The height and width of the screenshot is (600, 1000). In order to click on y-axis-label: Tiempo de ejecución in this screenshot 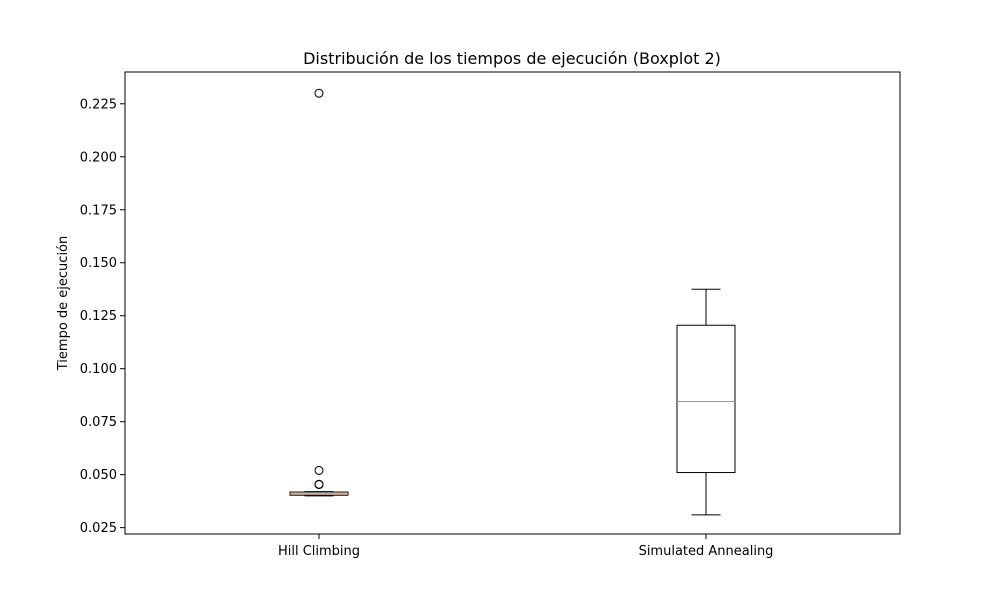, I will do `click(63, 303)`.